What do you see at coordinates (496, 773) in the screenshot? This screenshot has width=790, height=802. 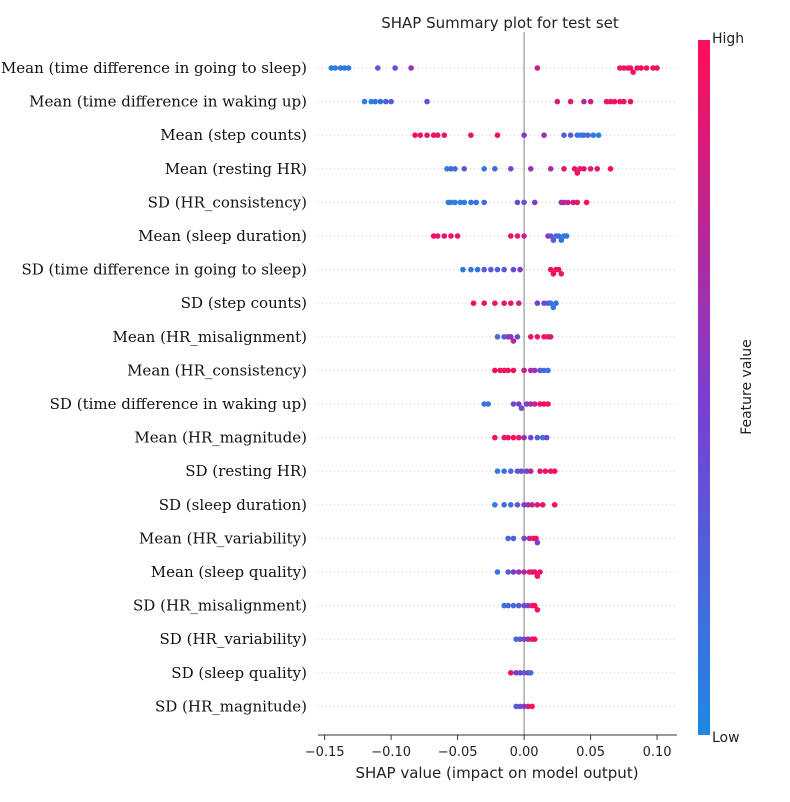 I see `x-axis-label: SHAP value (impact on model output)` at bounding box center [496, 773].